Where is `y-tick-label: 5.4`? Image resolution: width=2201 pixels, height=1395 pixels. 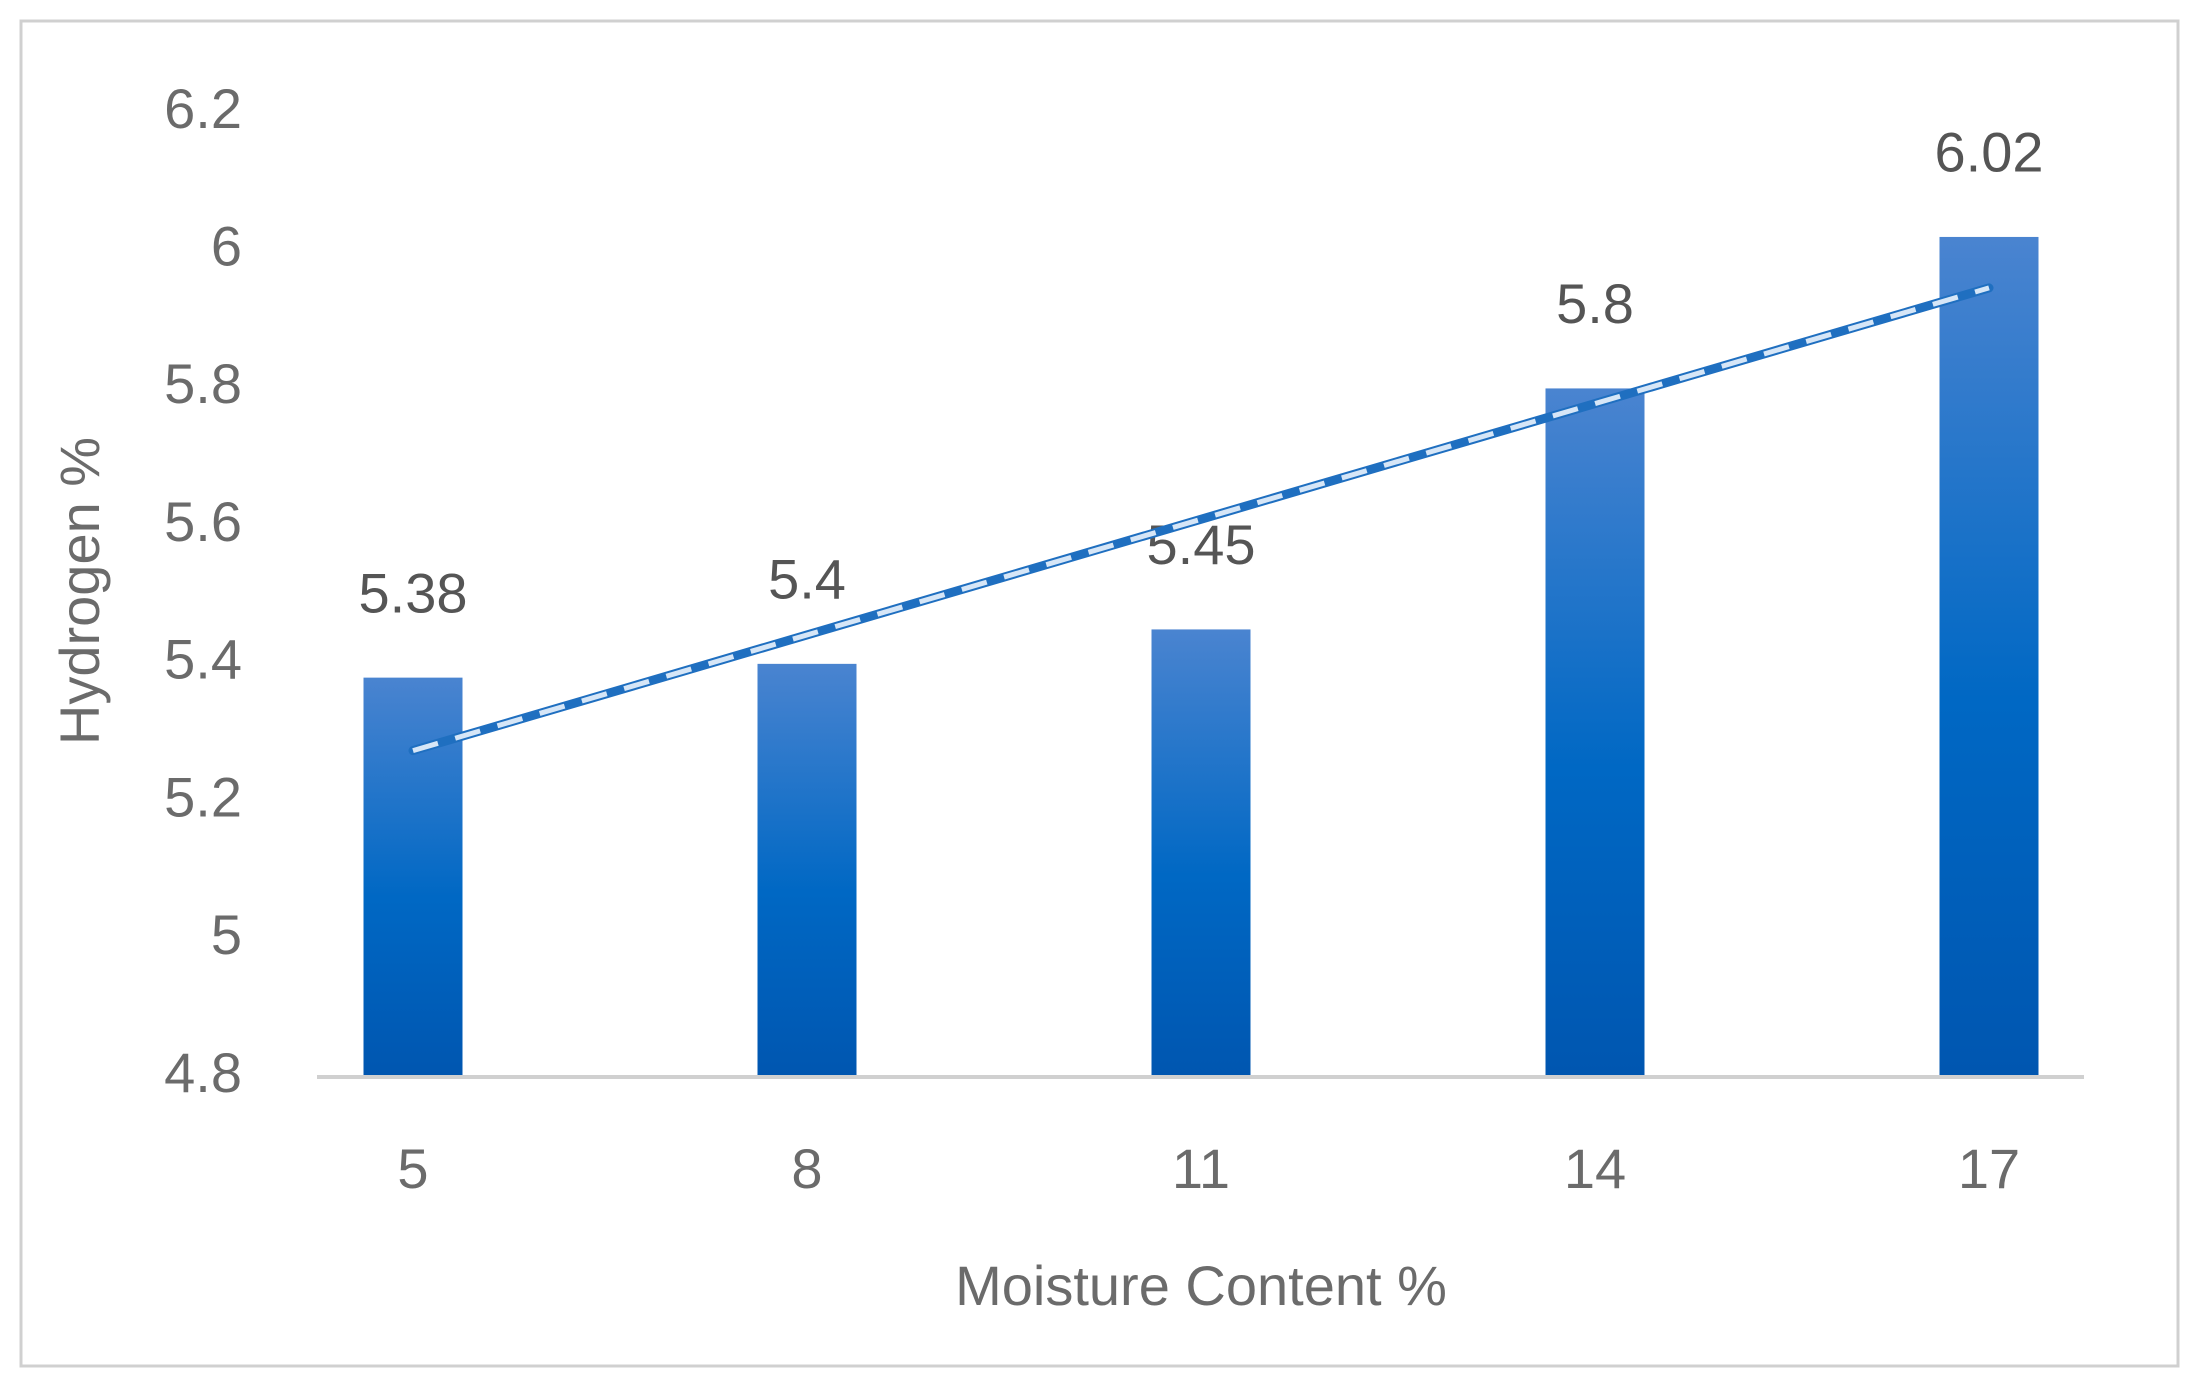
y-tick-label: 5.4 is located at coordinates (203, 659).